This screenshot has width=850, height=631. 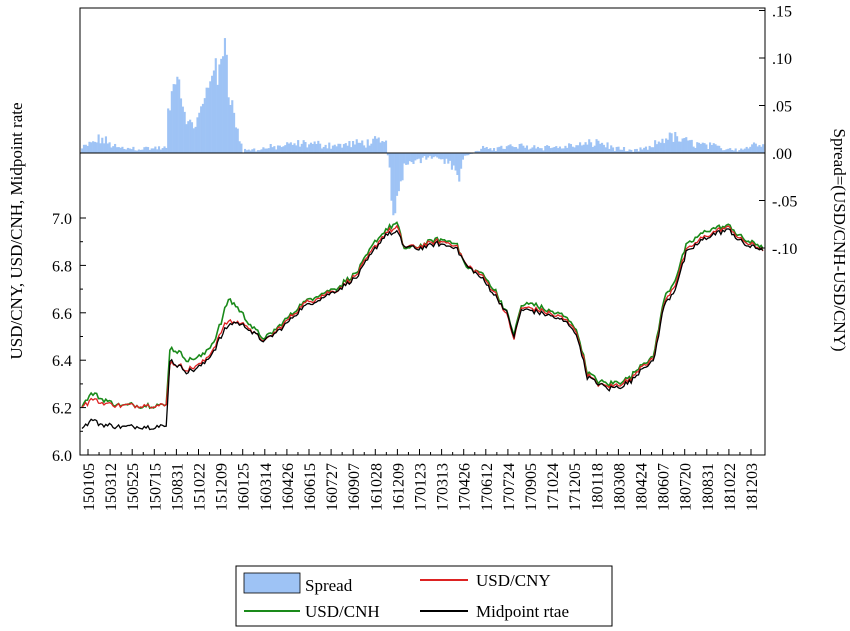 What do you see at coordinates (686, 487) in the screenshot?
I see `x-axis-tick-label: 180720` at bounding box center [686, 487].